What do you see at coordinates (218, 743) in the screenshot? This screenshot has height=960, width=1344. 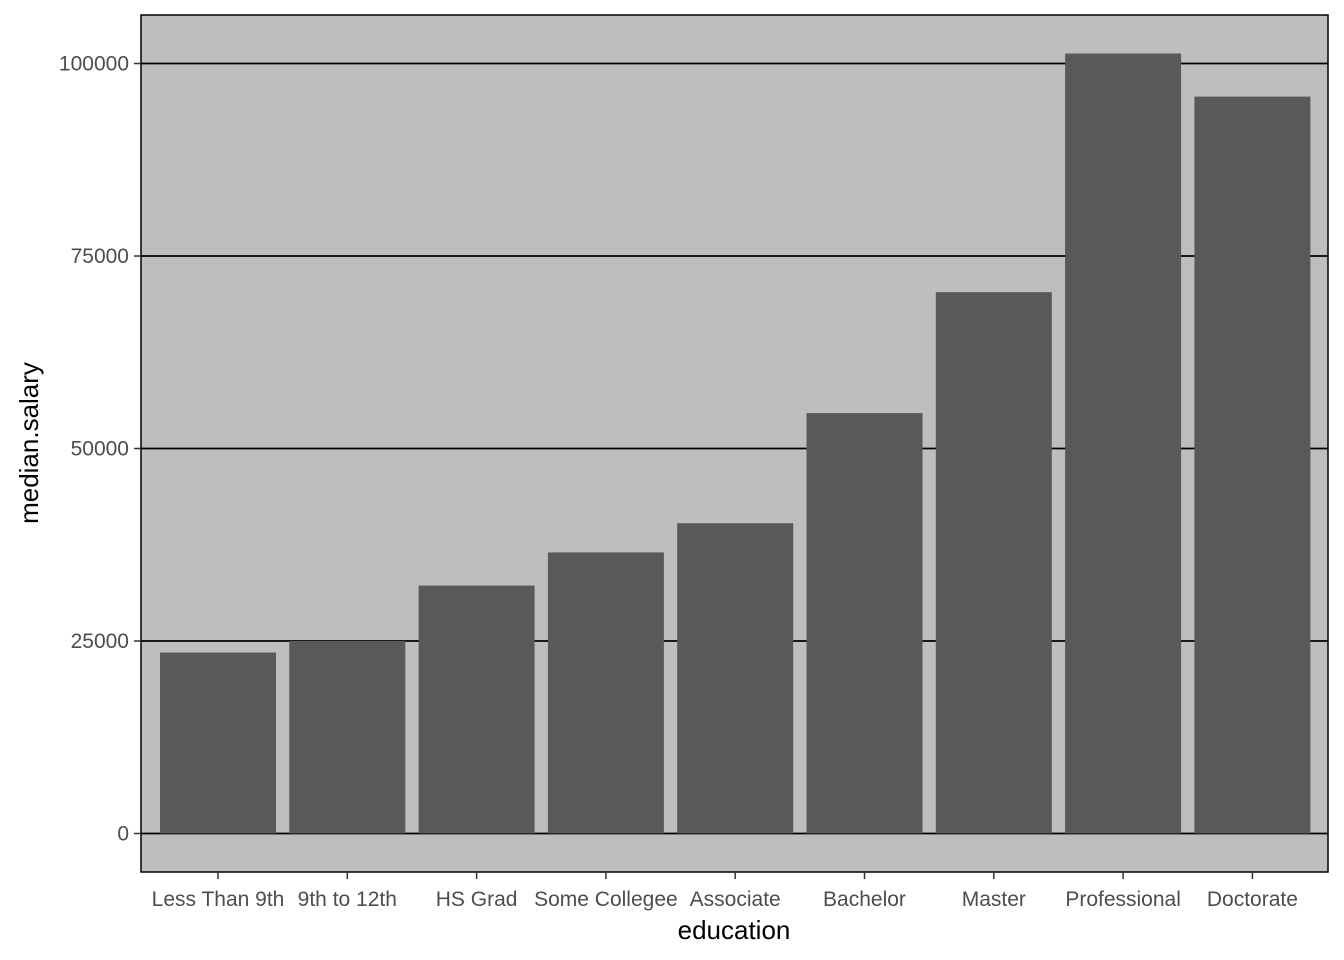 I see `bar-less-than-9th` at bounding box center [218, 743].